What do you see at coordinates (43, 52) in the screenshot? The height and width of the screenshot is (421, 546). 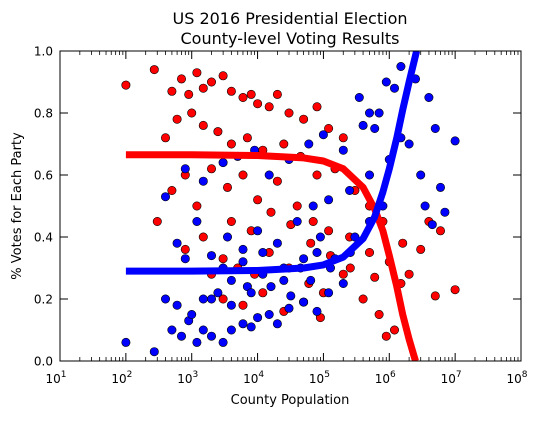 I see `y-tick-label: 1.0` at bounding box center [43, 52].